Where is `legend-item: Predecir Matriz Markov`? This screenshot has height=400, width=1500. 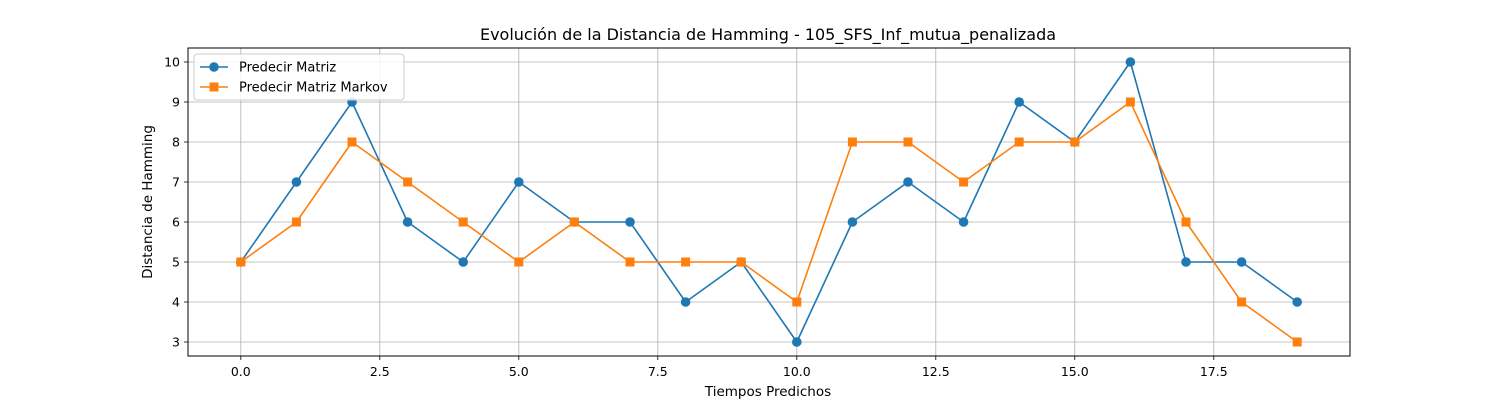
legend-item: Predecir Matriz Markov is located at coordinates (294, 88).